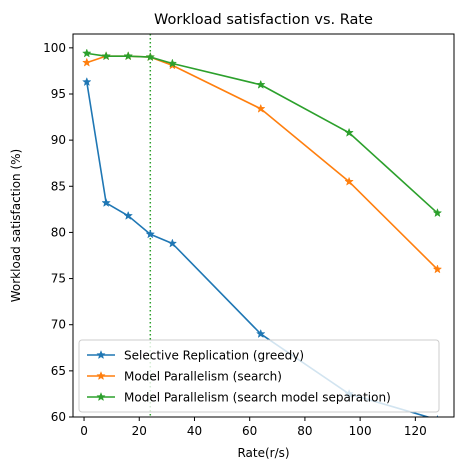 Image resolution: width=463 pixels, height=470 pixels. I want to click on x-tick-label: 0, so click(84, 431).